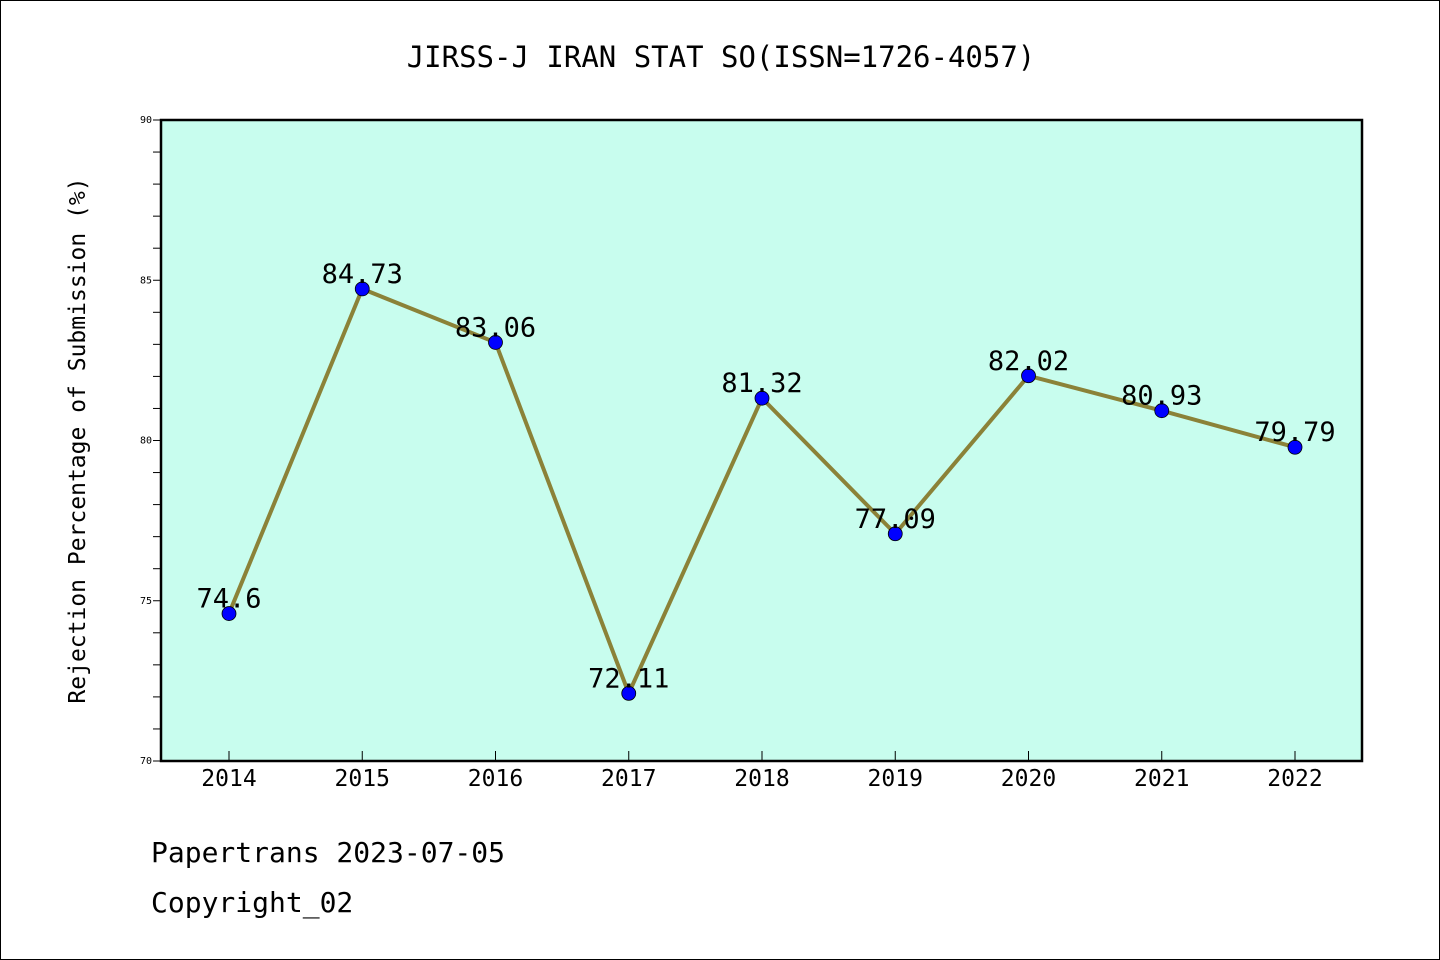 This screenshot has width=1440, height=960. What do you see at coordinates (1294, 779) in the screenshot?
I see `x-tick-label: 2022` at bounding box center [1294, 779].